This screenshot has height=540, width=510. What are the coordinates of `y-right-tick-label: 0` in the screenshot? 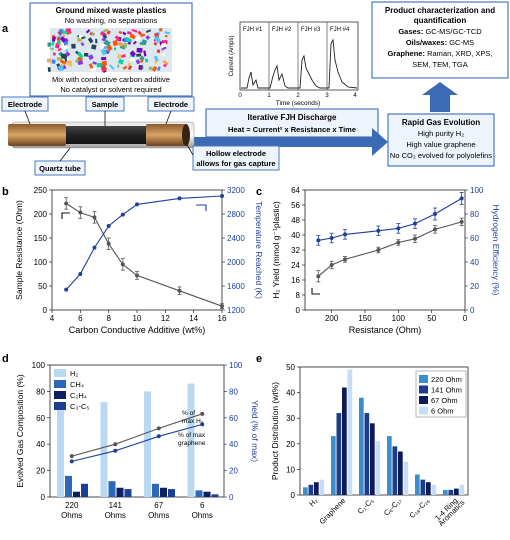 It's located at (472, 310).